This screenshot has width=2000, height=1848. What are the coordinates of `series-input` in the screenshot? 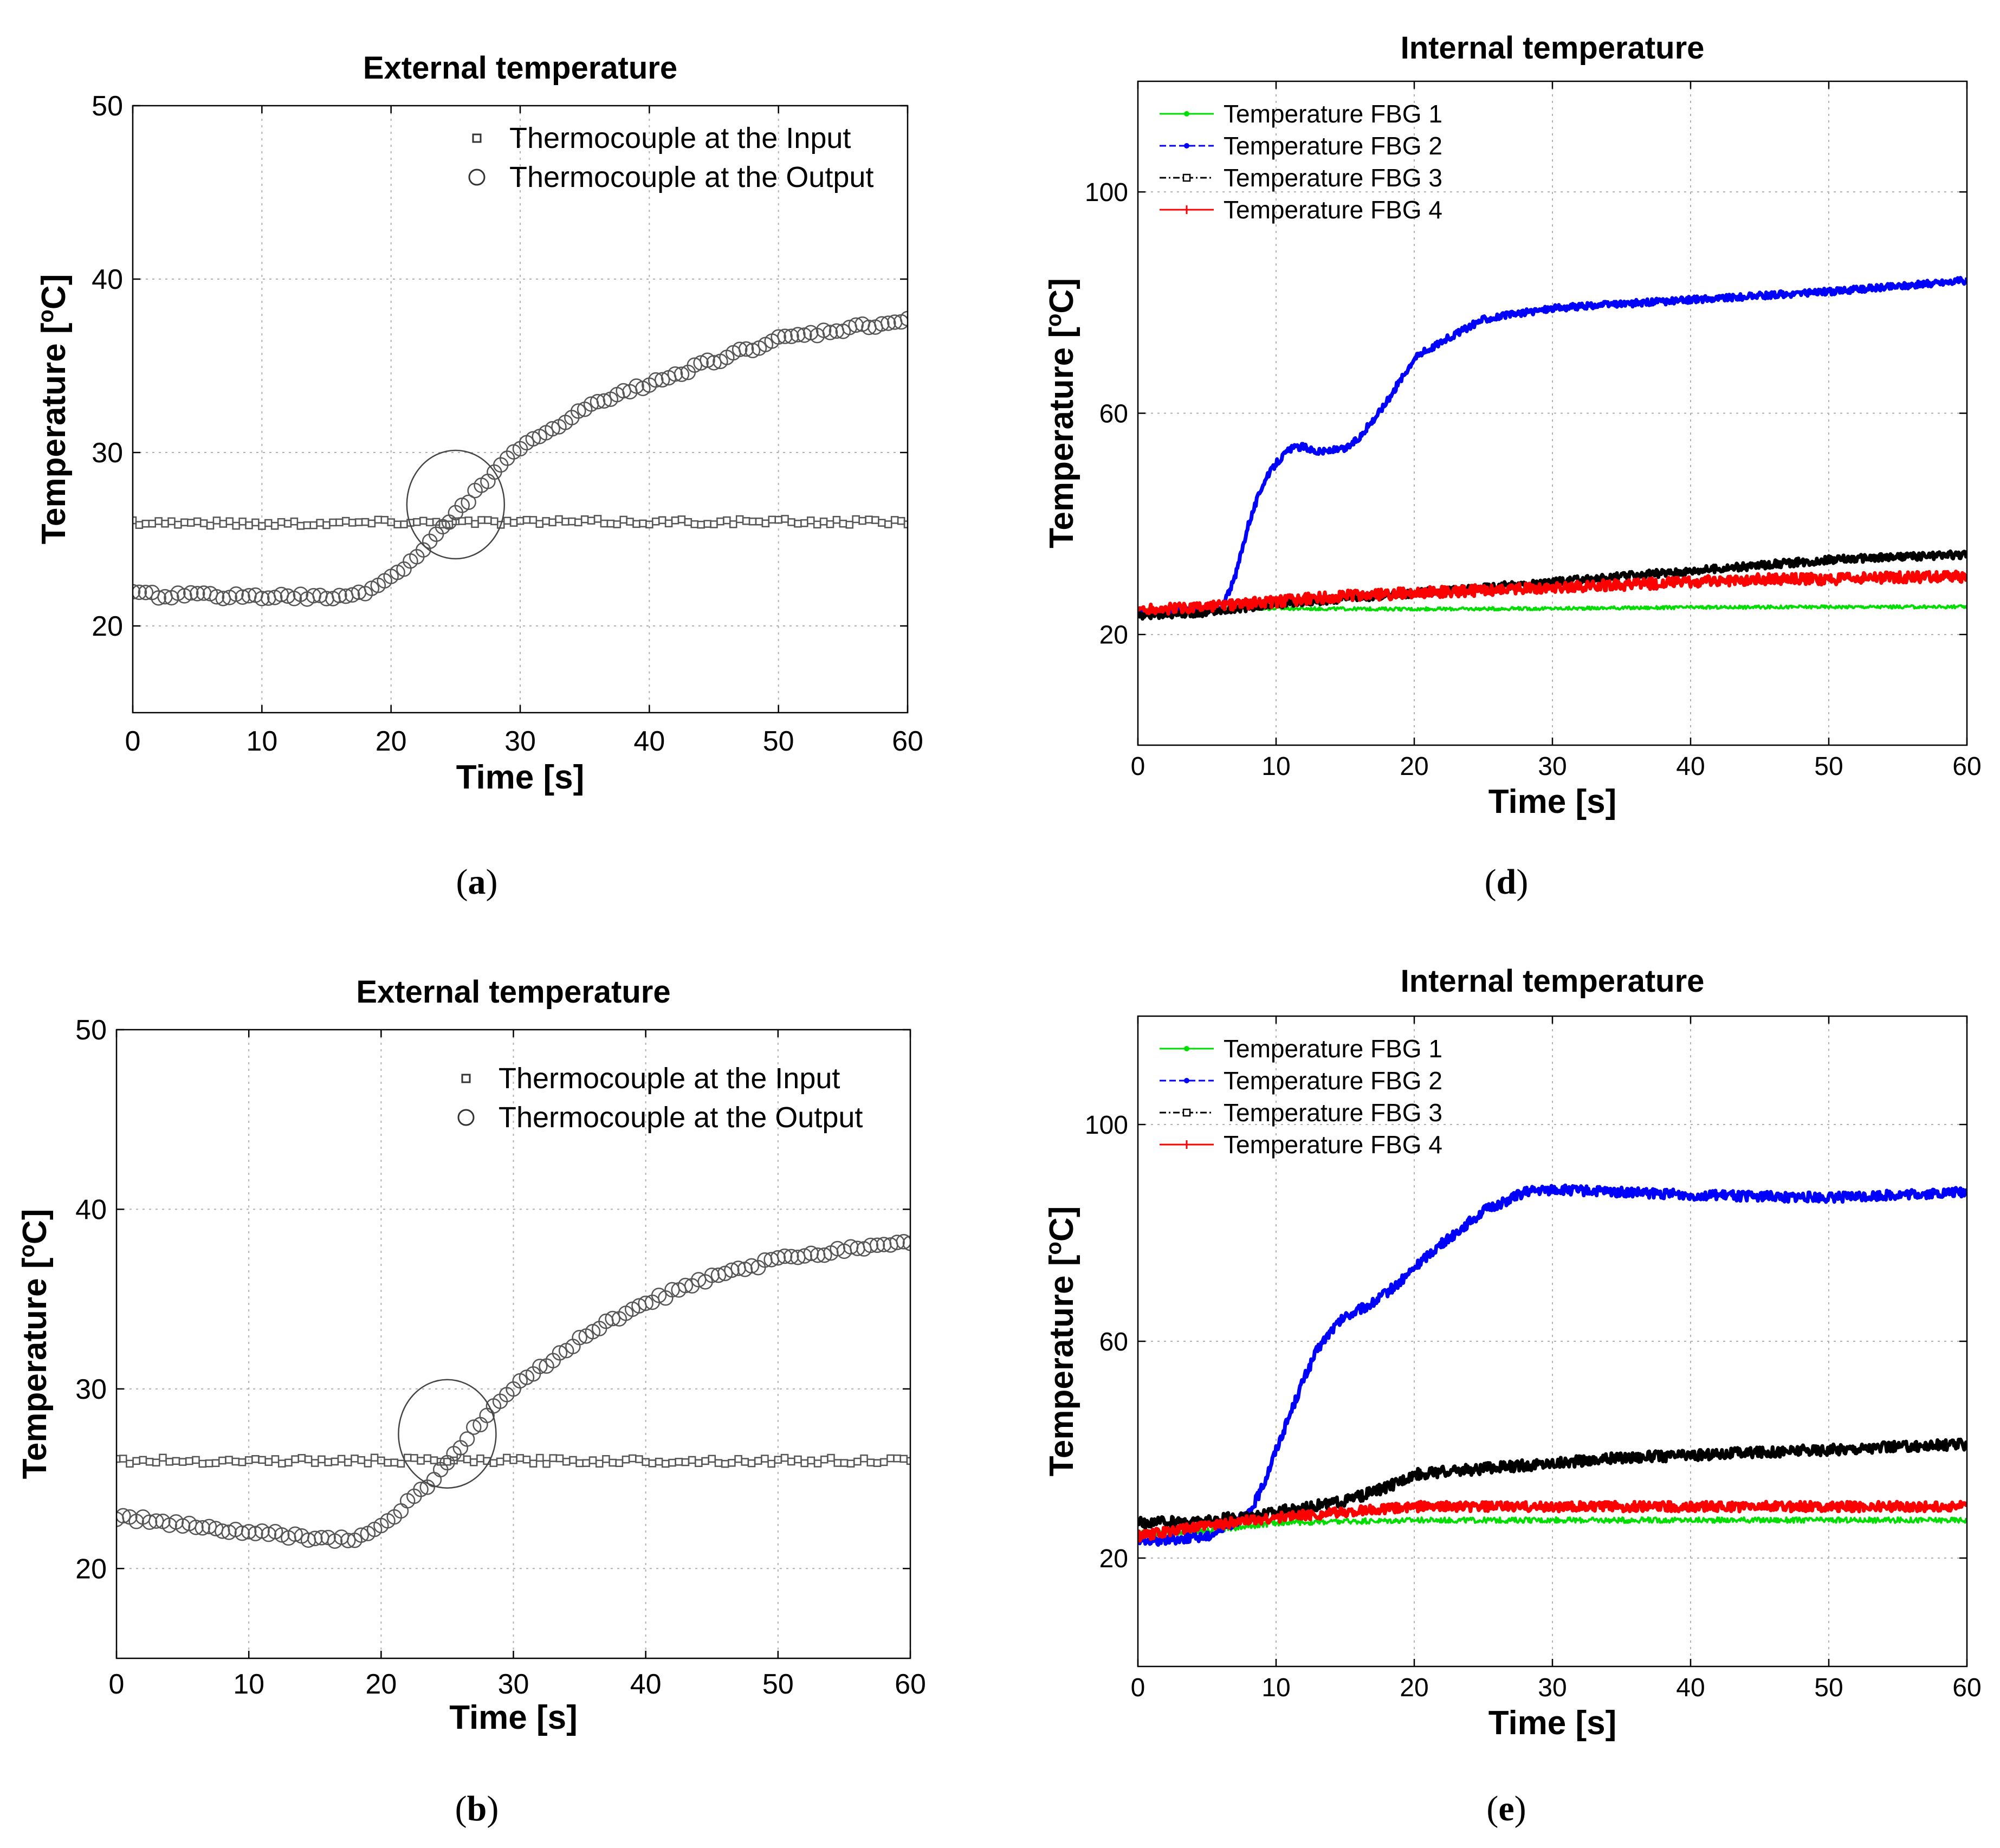 It's located at (513, 1461).